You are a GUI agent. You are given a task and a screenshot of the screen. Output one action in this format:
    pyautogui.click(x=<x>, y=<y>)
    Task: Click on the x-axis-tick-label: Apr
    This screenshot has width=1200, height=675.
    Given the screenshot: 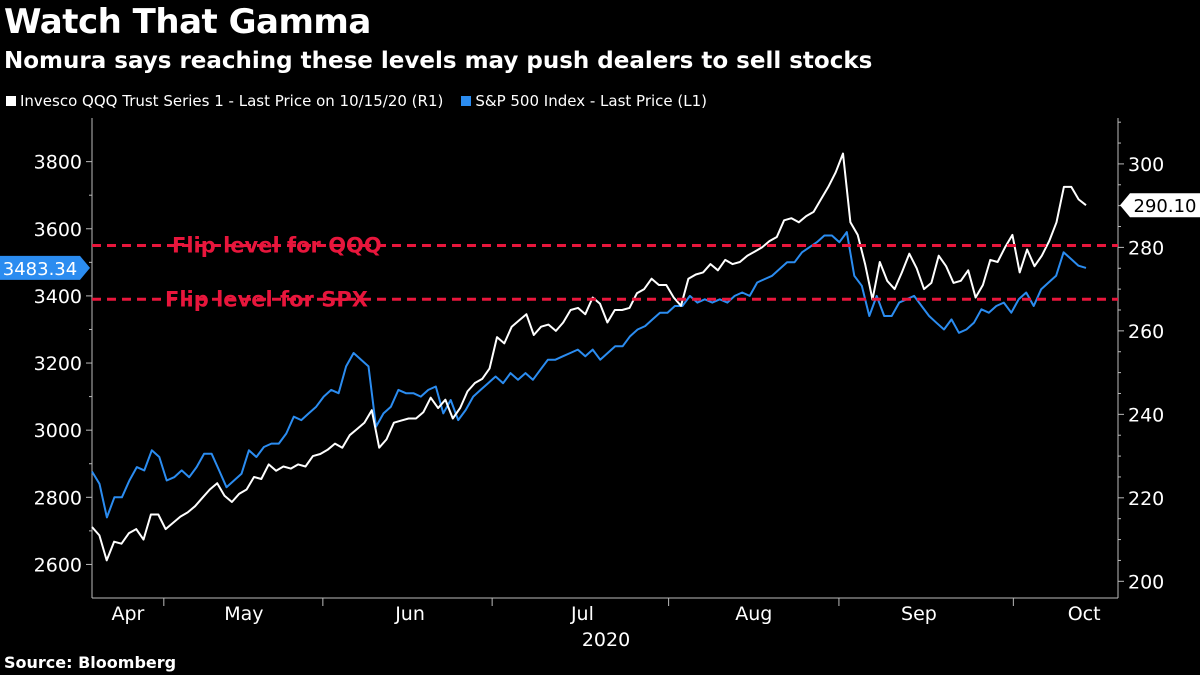 What is the action you would take?
    pyautogui.click(x=127, y=614)
    